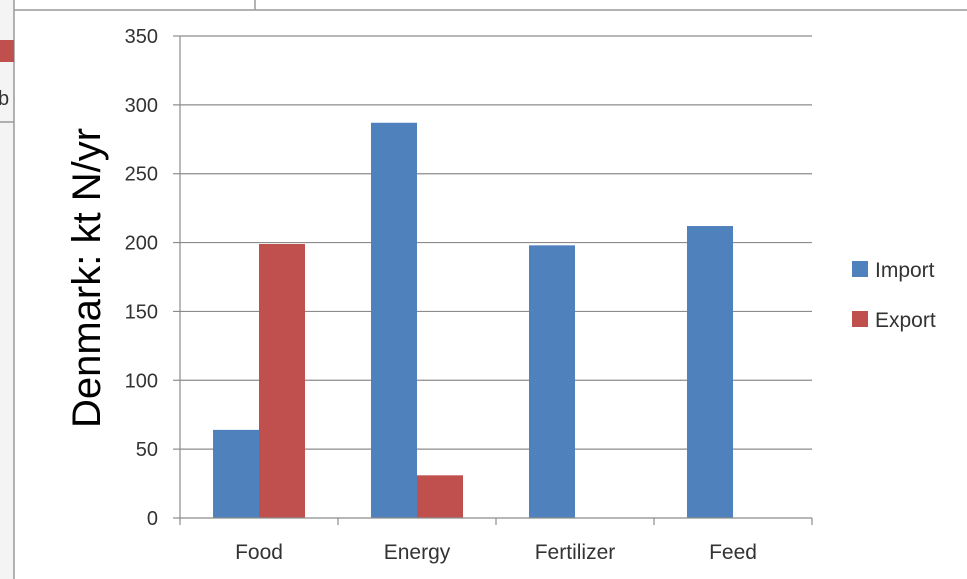 Image resolution: width=967 pixels, height=579 pixels. I want to click on y-tick-label: 150, so click(141, 312).